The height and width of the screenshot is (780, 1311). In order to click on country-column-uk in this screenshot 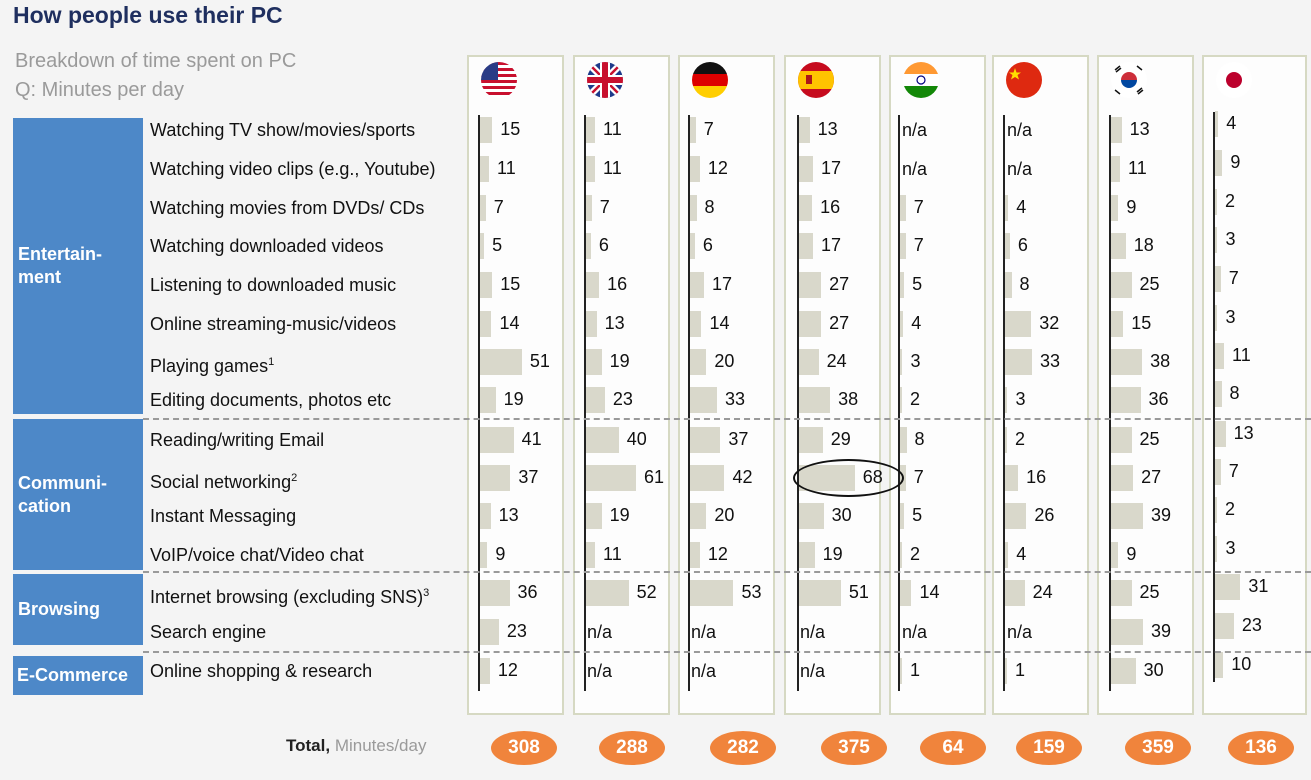, I will do `click(621, 385)`.